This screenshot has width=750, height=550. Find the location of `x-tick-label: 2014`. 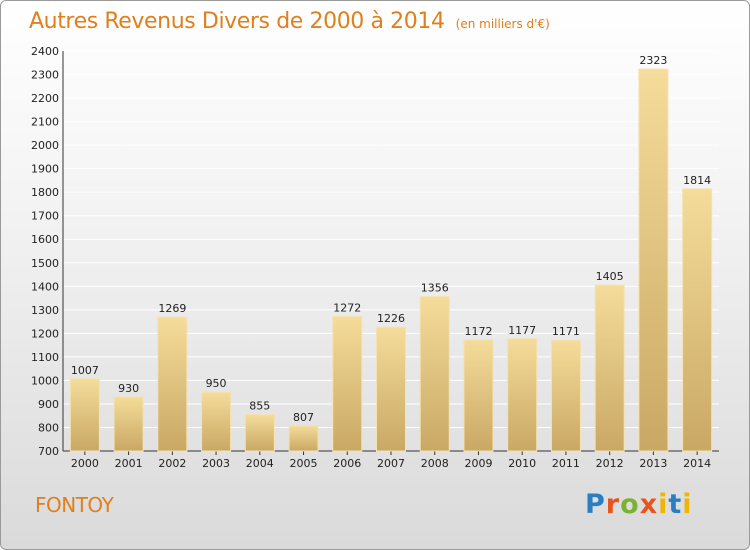

x-tick-label: 2014 is located at coordinates (697, 463).